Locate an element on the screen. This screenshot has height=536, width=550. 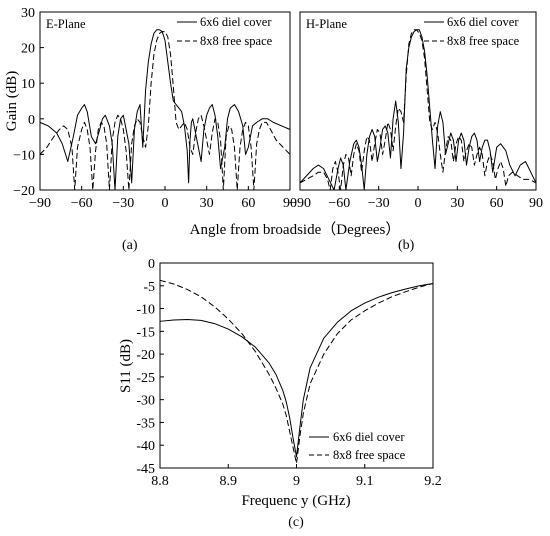
y-tick-label: 20 is located at coordinates (28, 49).